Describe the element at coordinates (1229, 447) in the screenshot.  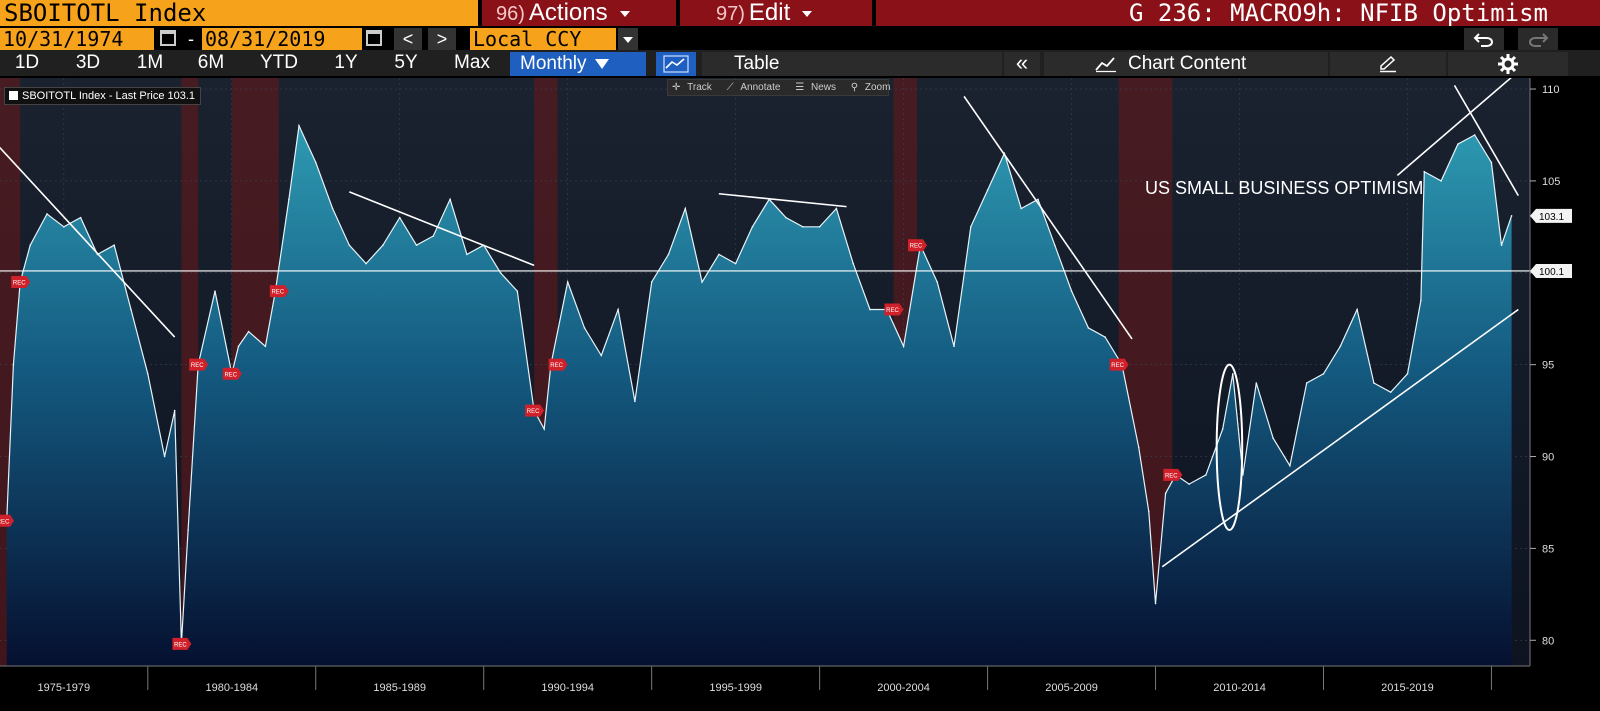
I see `highlight-ellipse` at that location.